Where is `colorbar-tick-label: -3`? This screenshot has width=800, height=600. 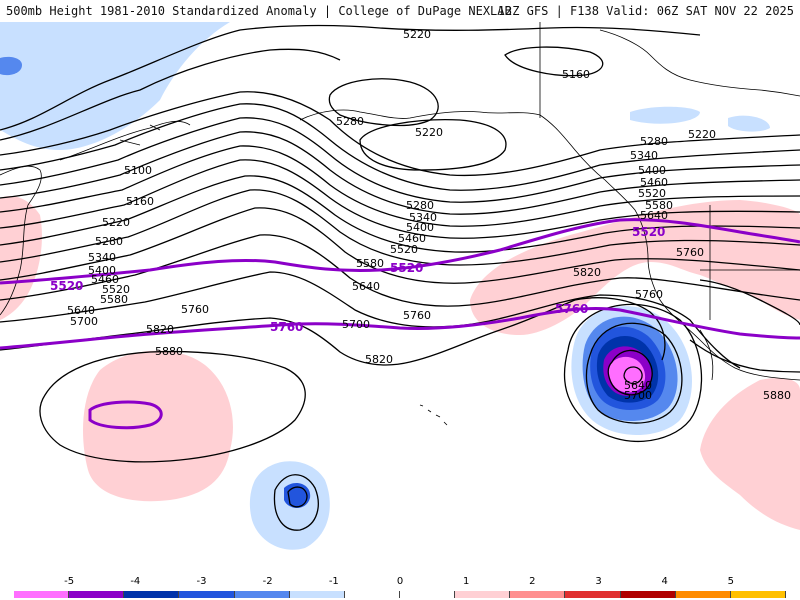 colorbar-tick-label: -3 is located at coordinates (201, 581).